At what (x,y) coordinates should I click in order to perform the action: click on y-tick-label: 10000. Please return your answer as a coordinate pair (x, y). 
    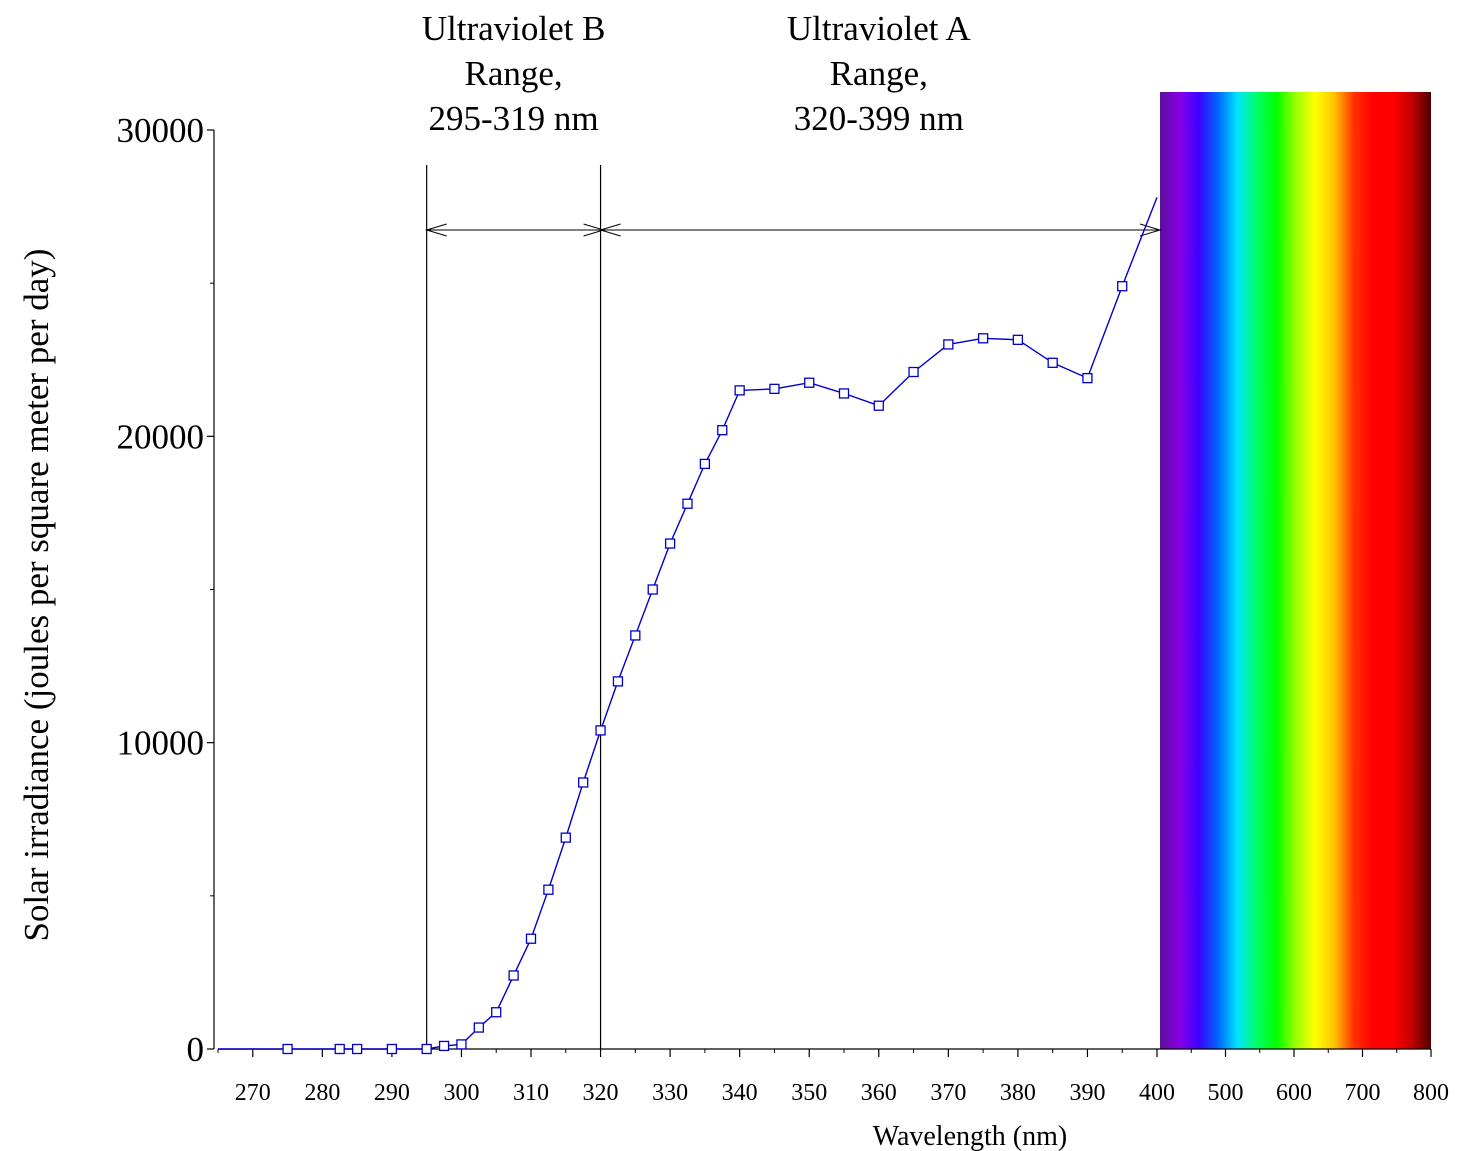
    Looking at the image, I should click on (161, 743).